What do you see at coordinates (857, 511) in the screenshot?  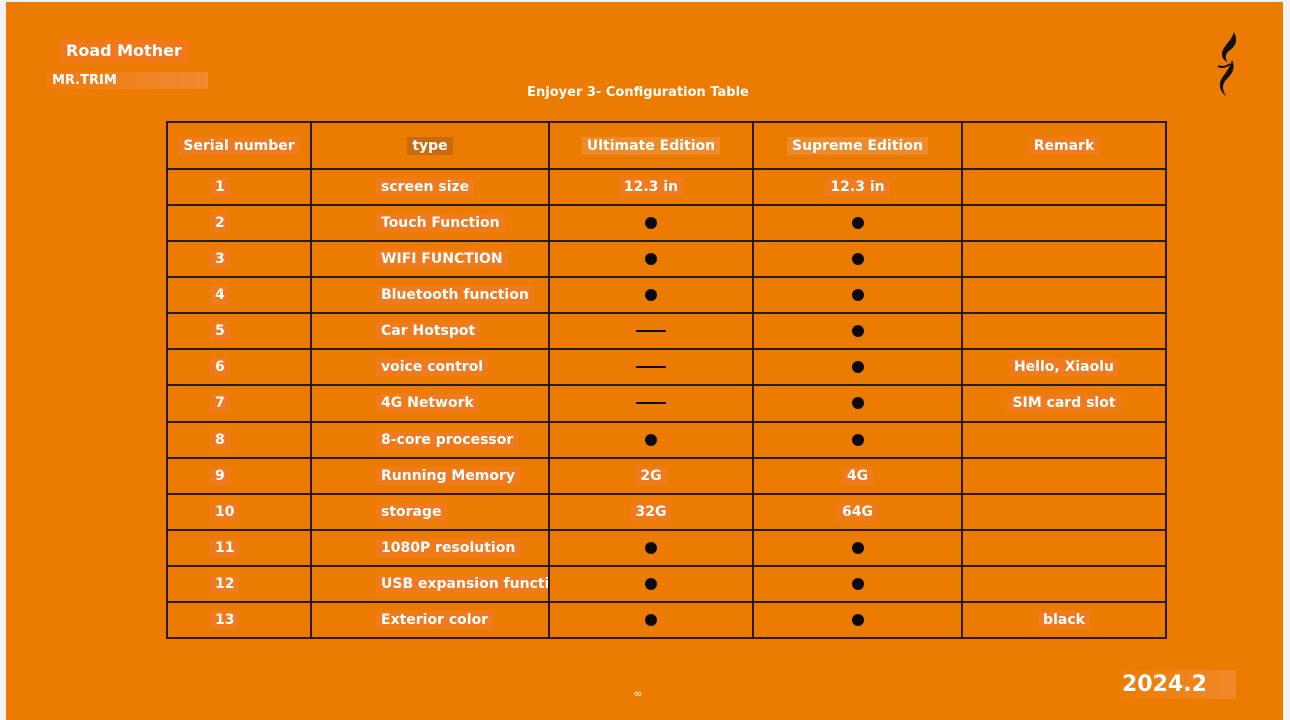 I see `cell-supreme: 64G` at bounding box center [857, 511].